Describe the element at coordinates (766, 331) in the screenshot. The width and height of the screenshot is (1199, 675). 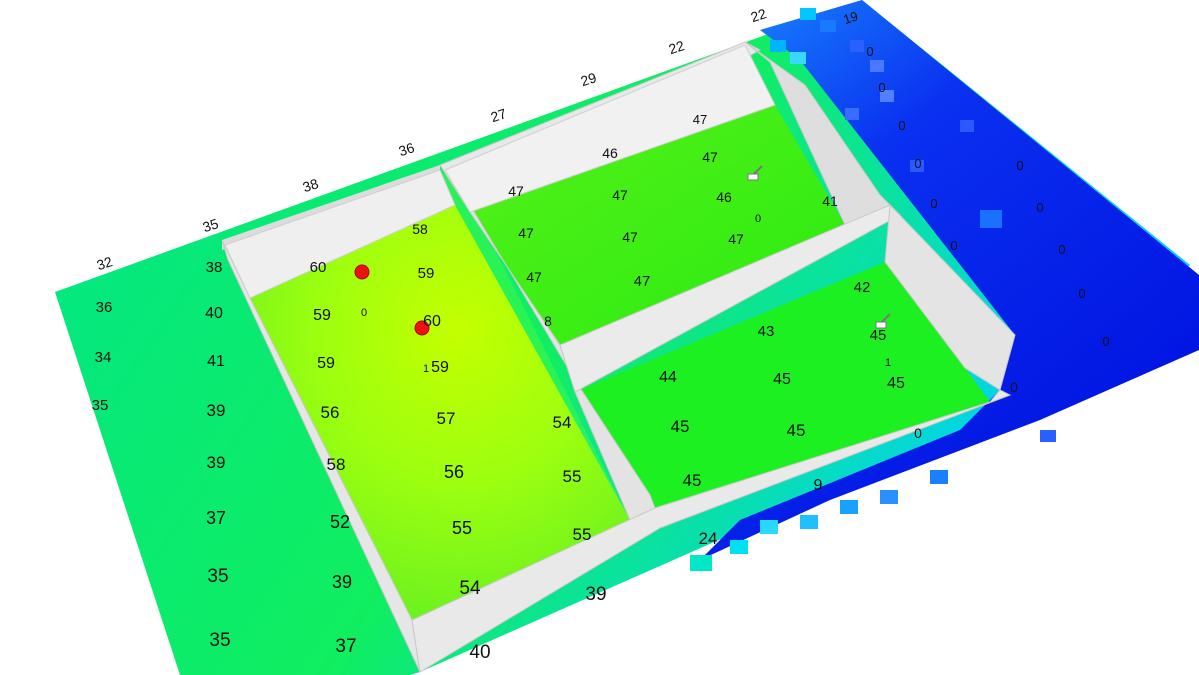
I see `signal-value-label: 43` at that location.